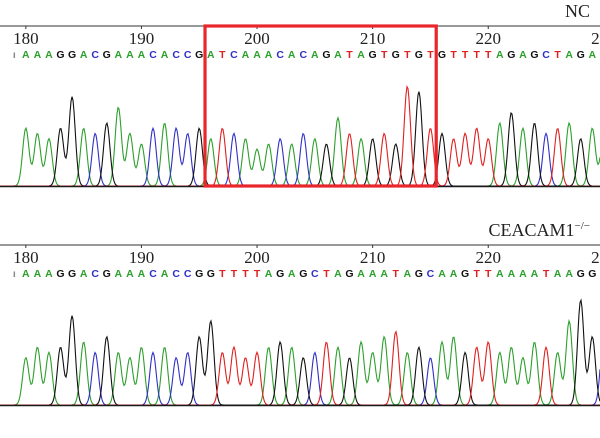 The width and height of the screenshot is (600, 438). What do you see at coordinates (595, 38) in the screenshot?
I see `nc-tick-label: 230` at bounding box center [595, 38].